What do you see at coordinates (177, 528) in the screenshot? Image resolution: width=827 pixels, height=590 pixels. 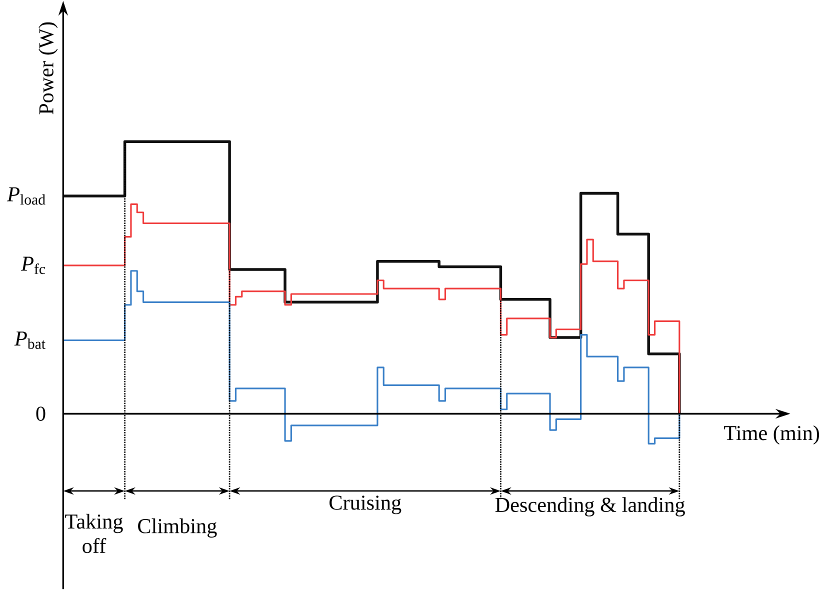 I see `text: Climbing` at bounding box center [177, 528].